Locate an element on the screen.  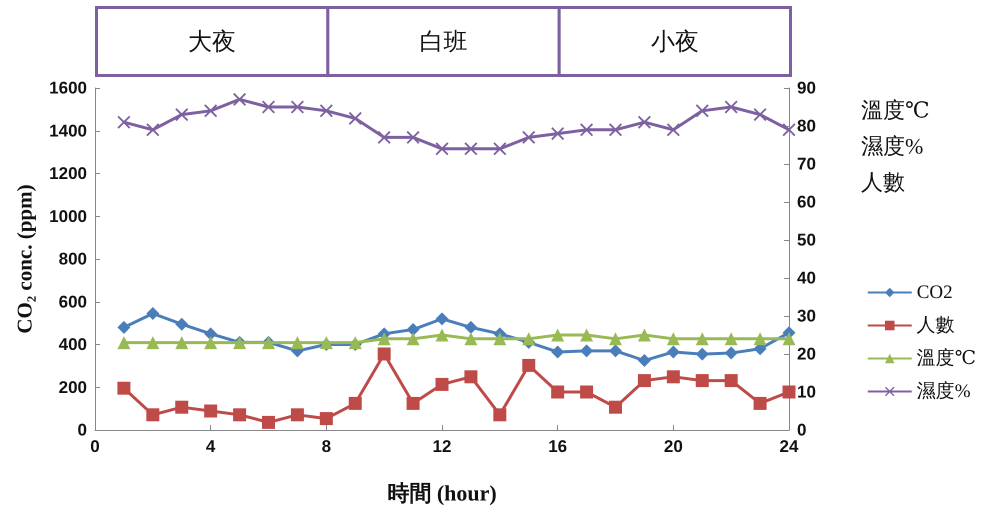
y-tick-label: 1000 is located at coordinates (68, 216).